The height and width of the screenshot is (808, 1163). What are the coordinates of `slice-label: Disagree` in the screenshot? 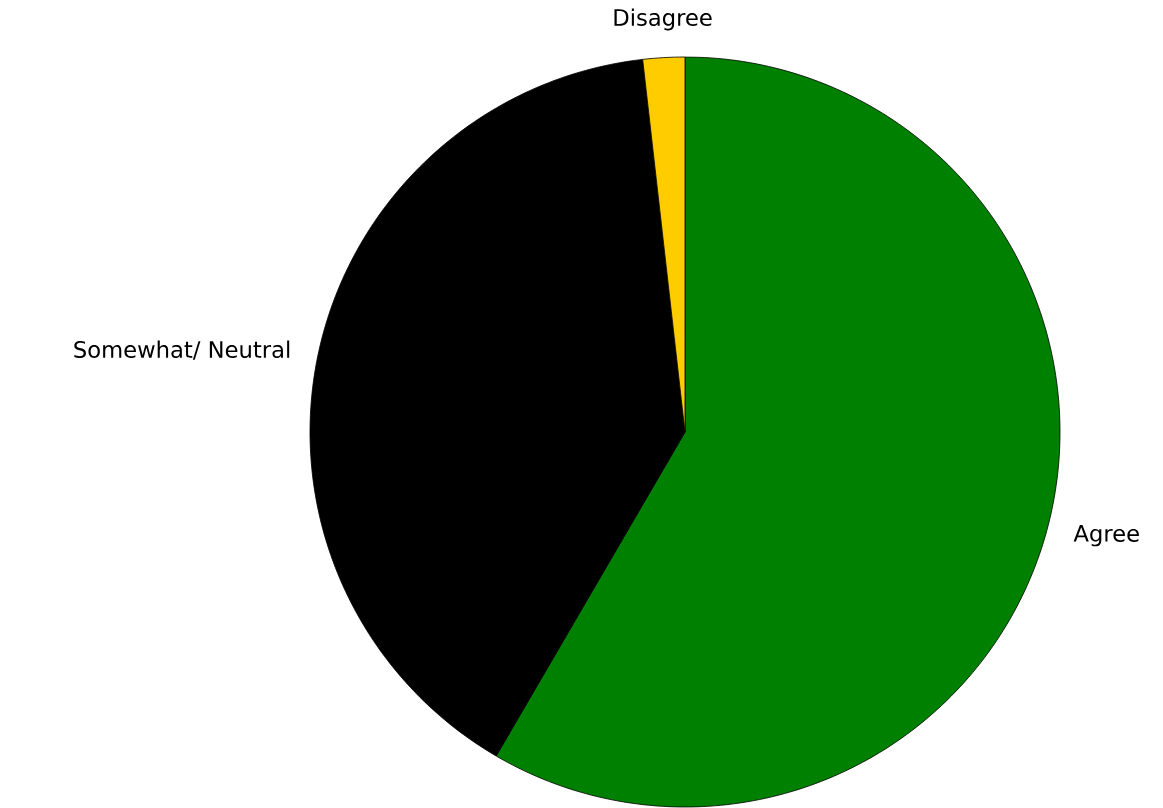 It's located at (663, 19).